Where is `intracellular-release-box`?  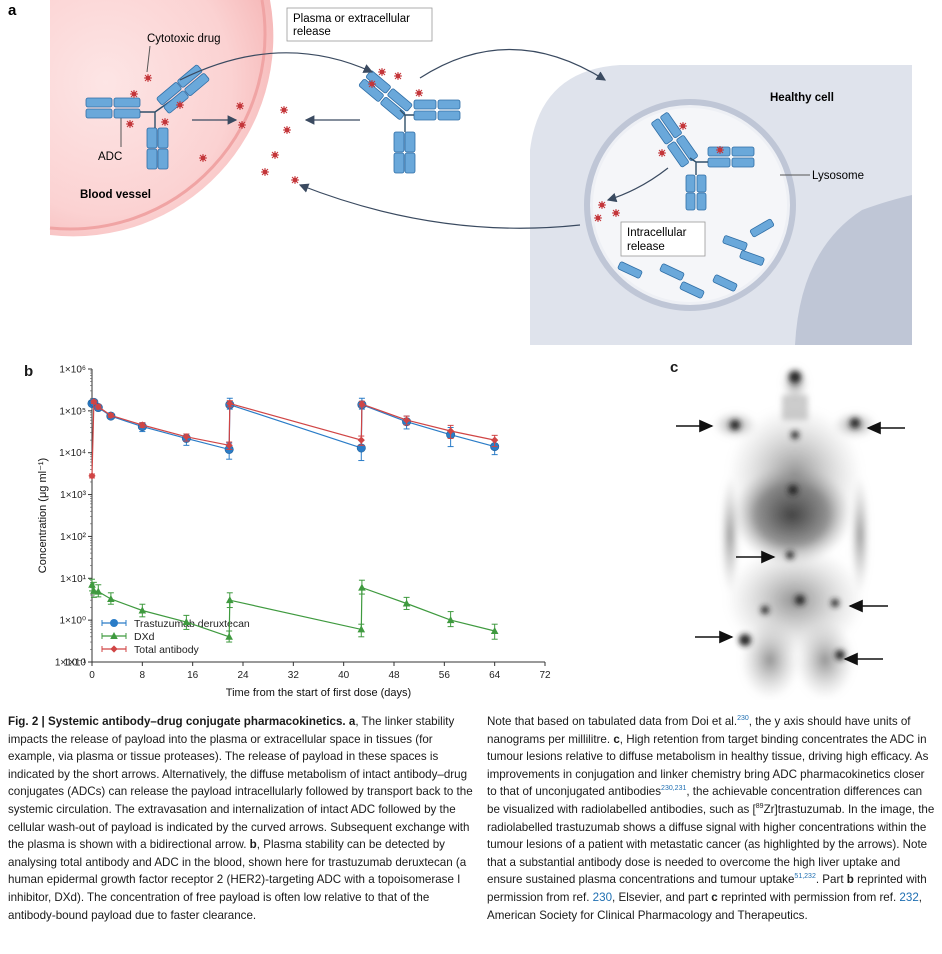 intracellular-release-box is located at coordinates (663, 239).